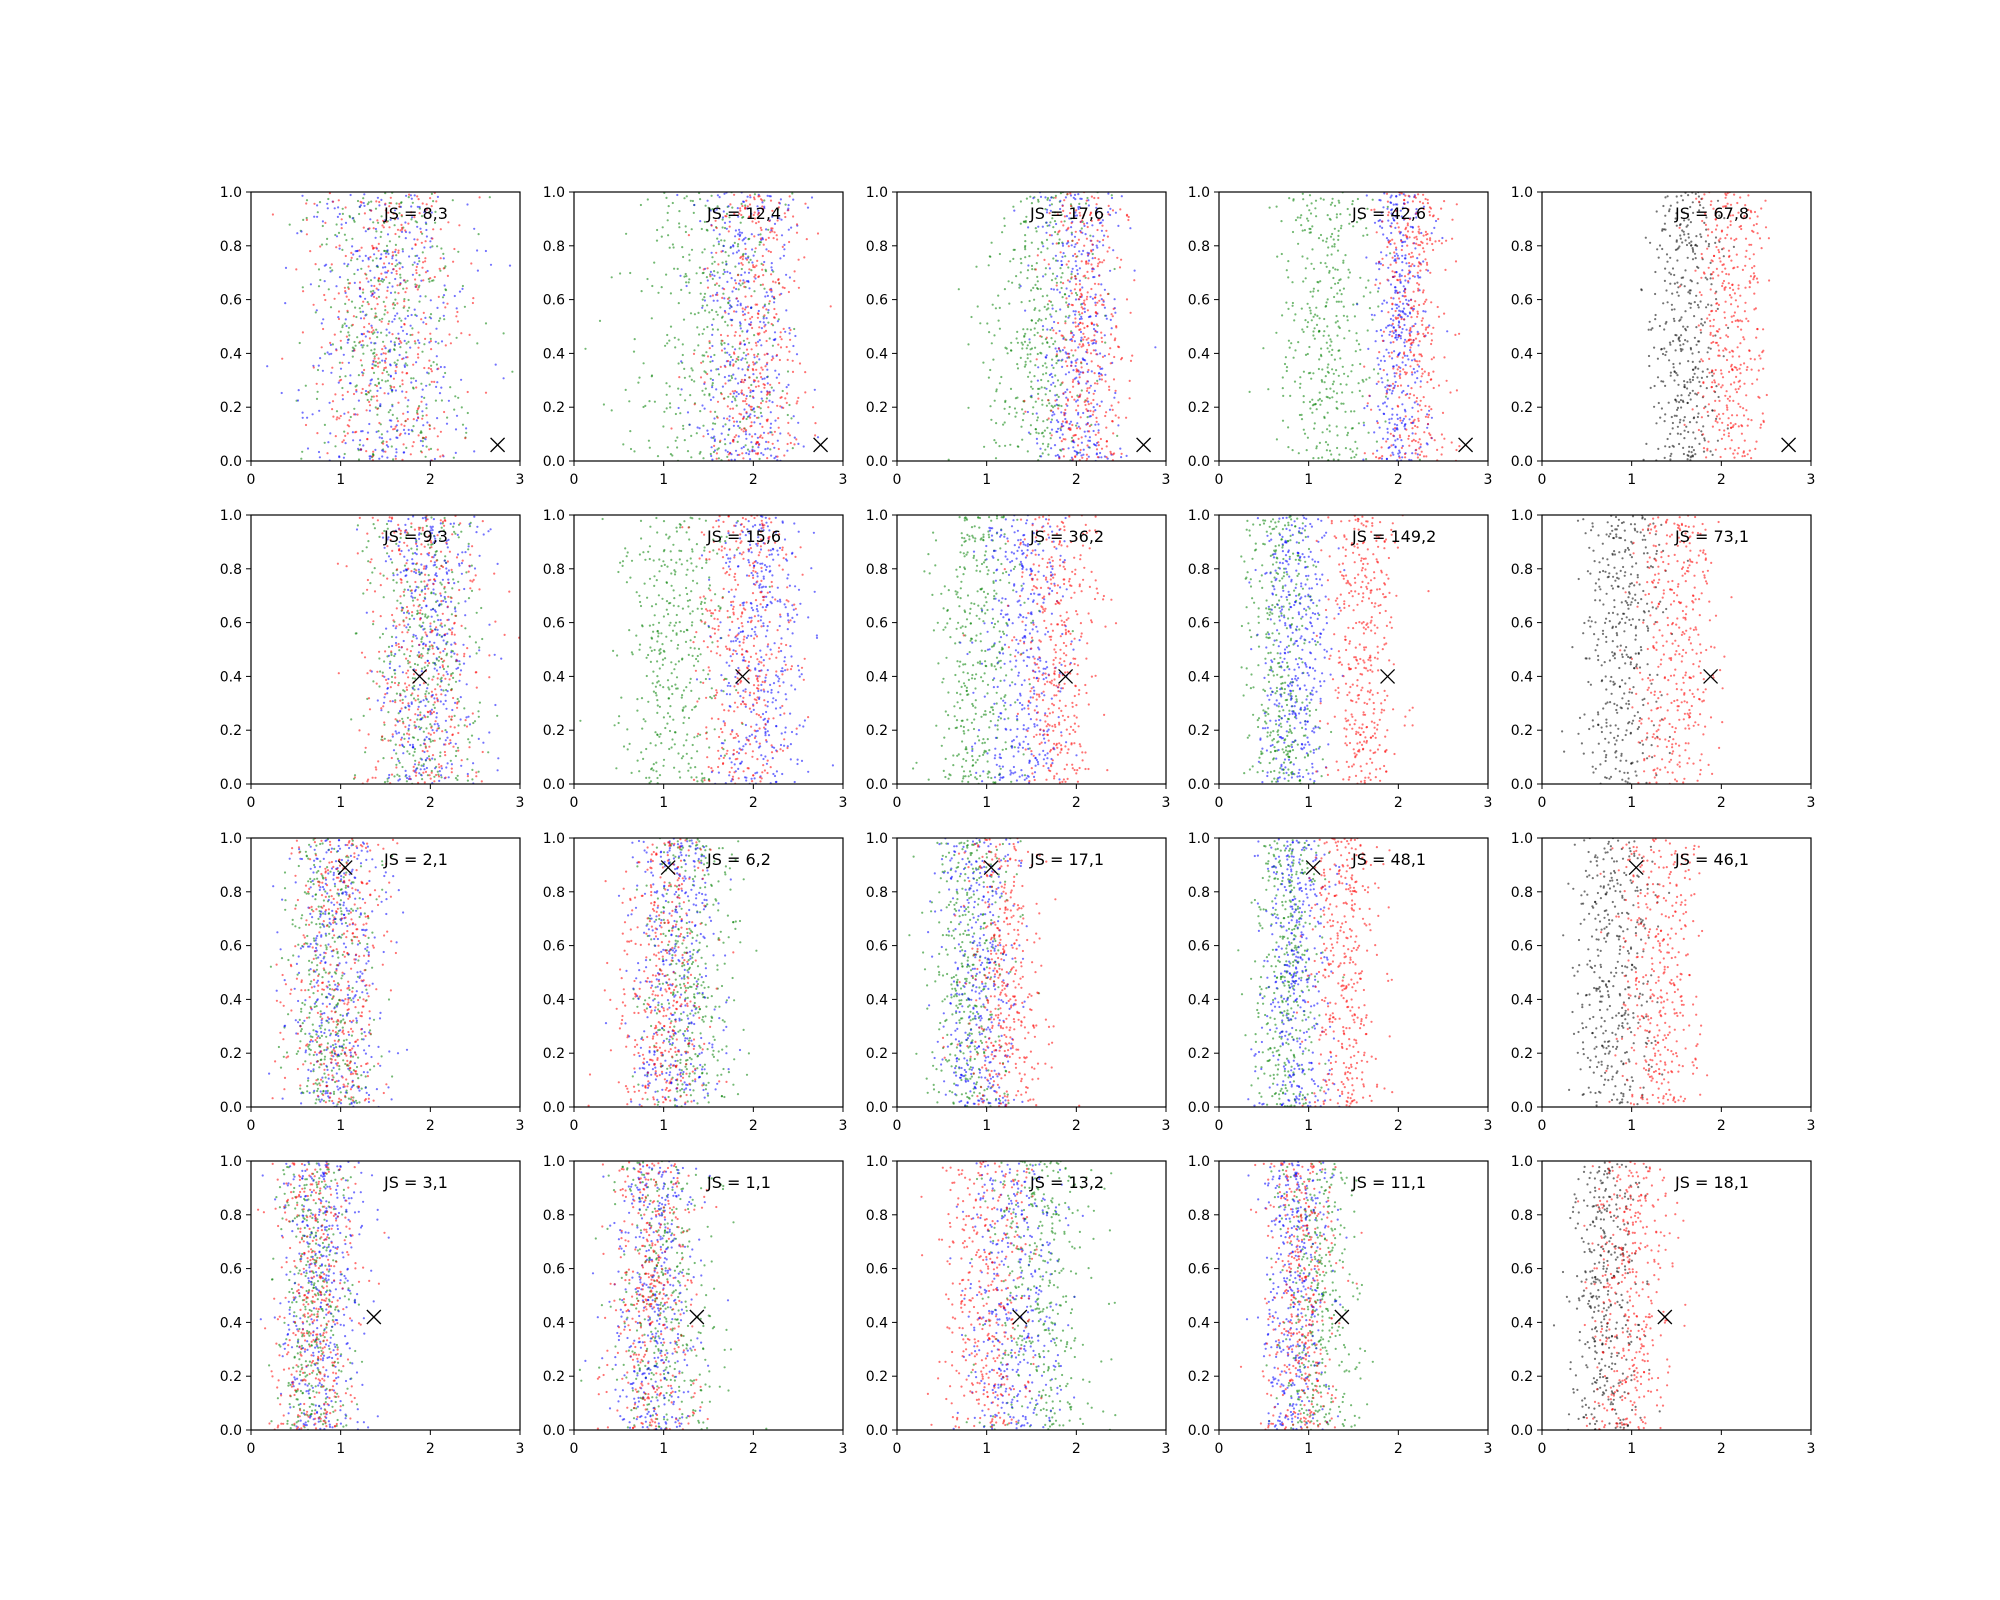 This screenshot has width=2000, height=1600. I want to click on y-tick-label: 0.0, so click(231, 462).